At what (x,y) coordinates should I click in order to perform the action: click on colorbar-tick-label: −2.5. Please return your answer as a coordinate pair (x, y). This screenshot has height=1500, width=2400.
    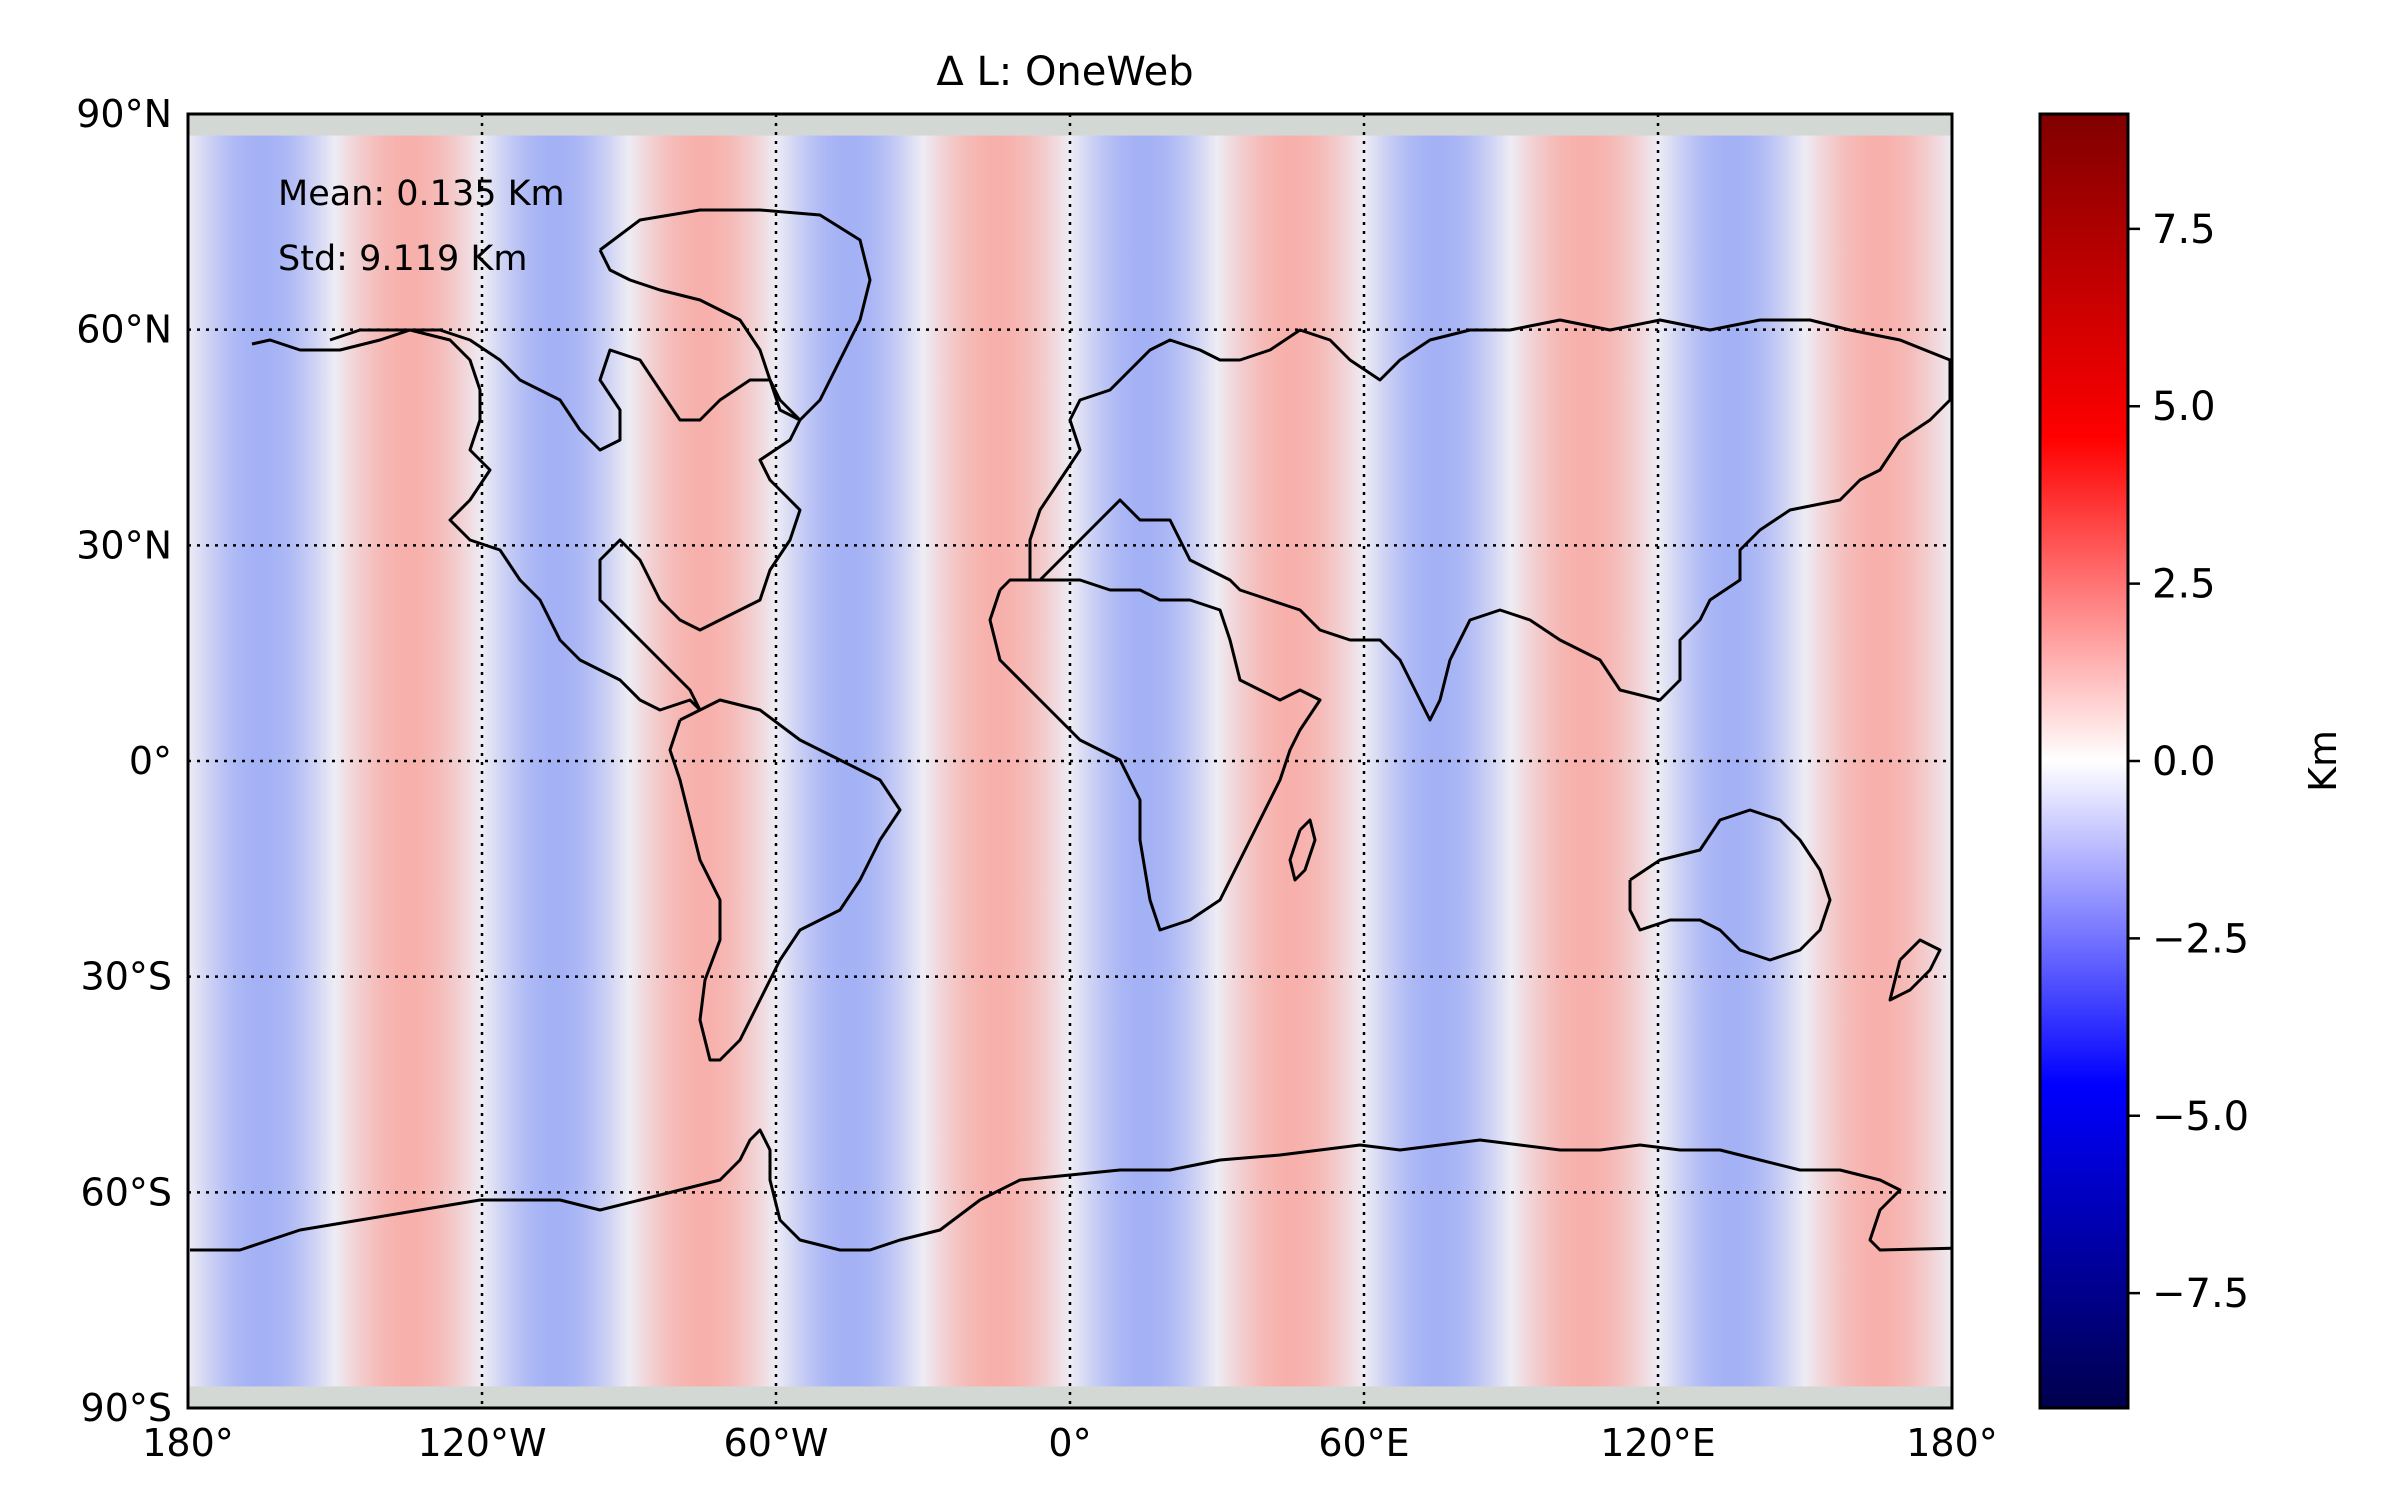
    Looking at the image, I should click on (2200, 939).